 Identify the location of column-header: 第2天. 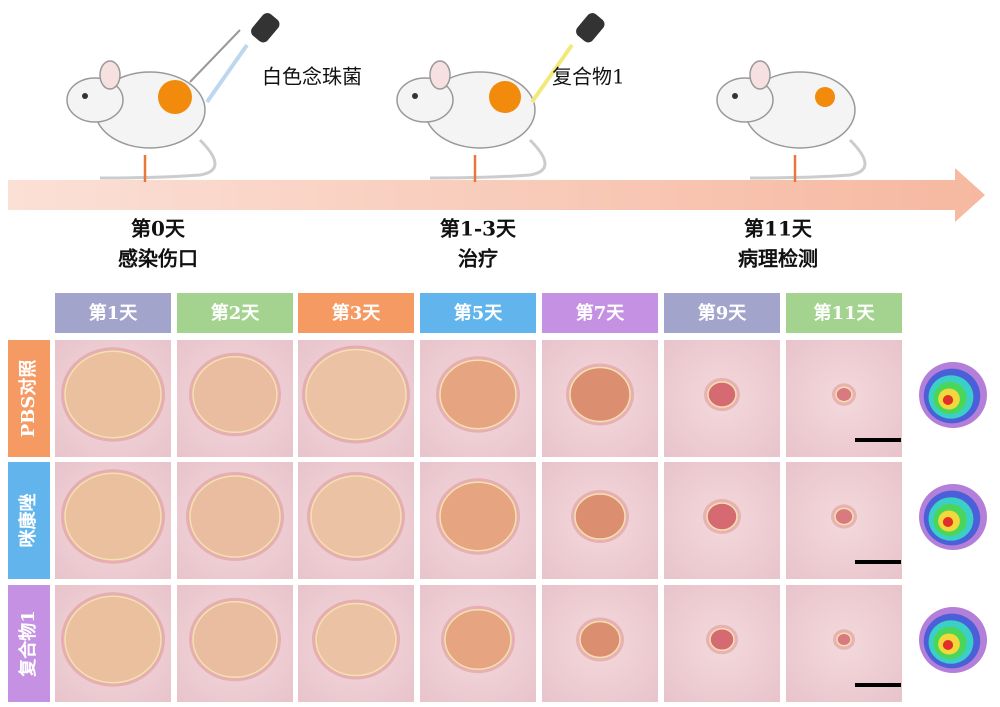
(236, 313).